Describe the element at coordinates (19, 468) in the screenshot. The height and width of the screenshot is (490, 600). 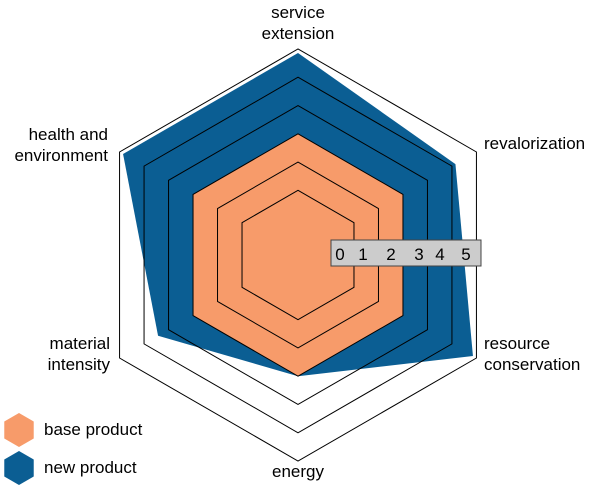
I see `legend-marker-new-product` at that location.